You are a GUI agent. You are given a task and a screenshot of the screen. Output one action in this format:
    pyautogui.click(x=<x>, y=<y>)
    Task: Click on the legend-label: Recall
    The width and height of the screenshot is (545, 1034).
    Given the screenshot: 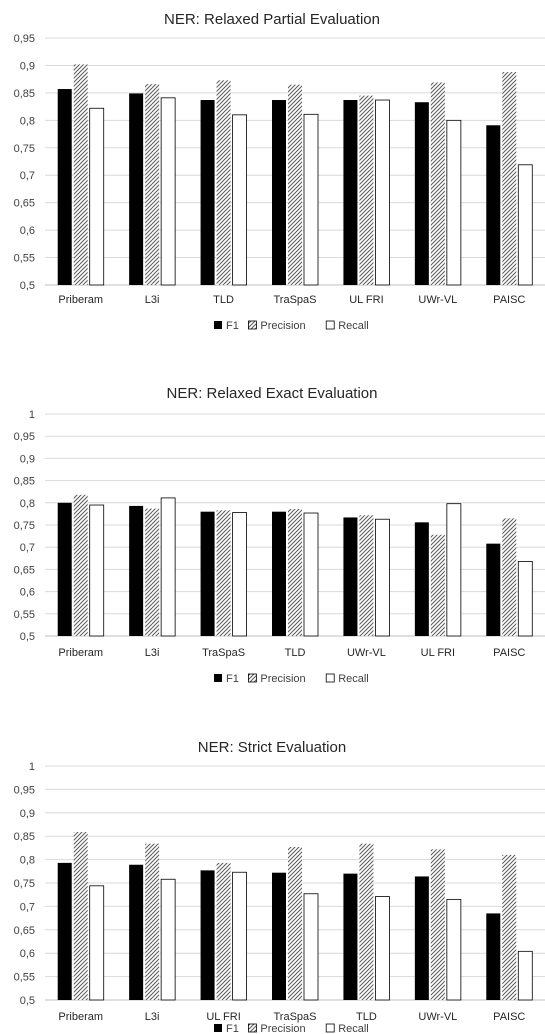 What is the action you would take?
    pyautogui.click(x=353, y=1028)
    